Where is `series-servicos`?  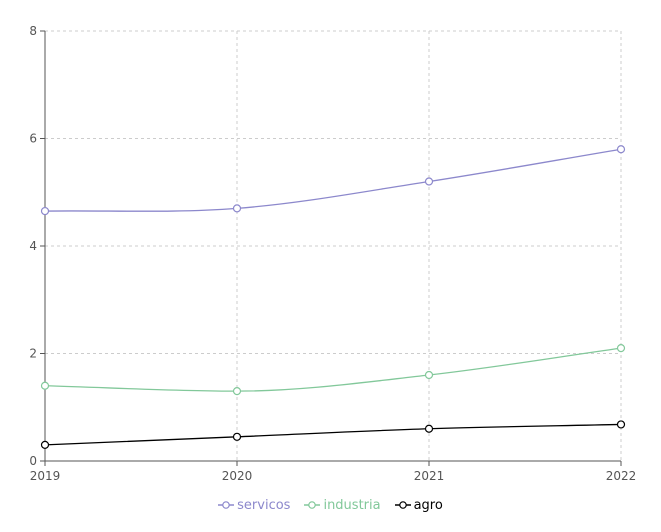
series-servicos is located at coordinates (333, 180).